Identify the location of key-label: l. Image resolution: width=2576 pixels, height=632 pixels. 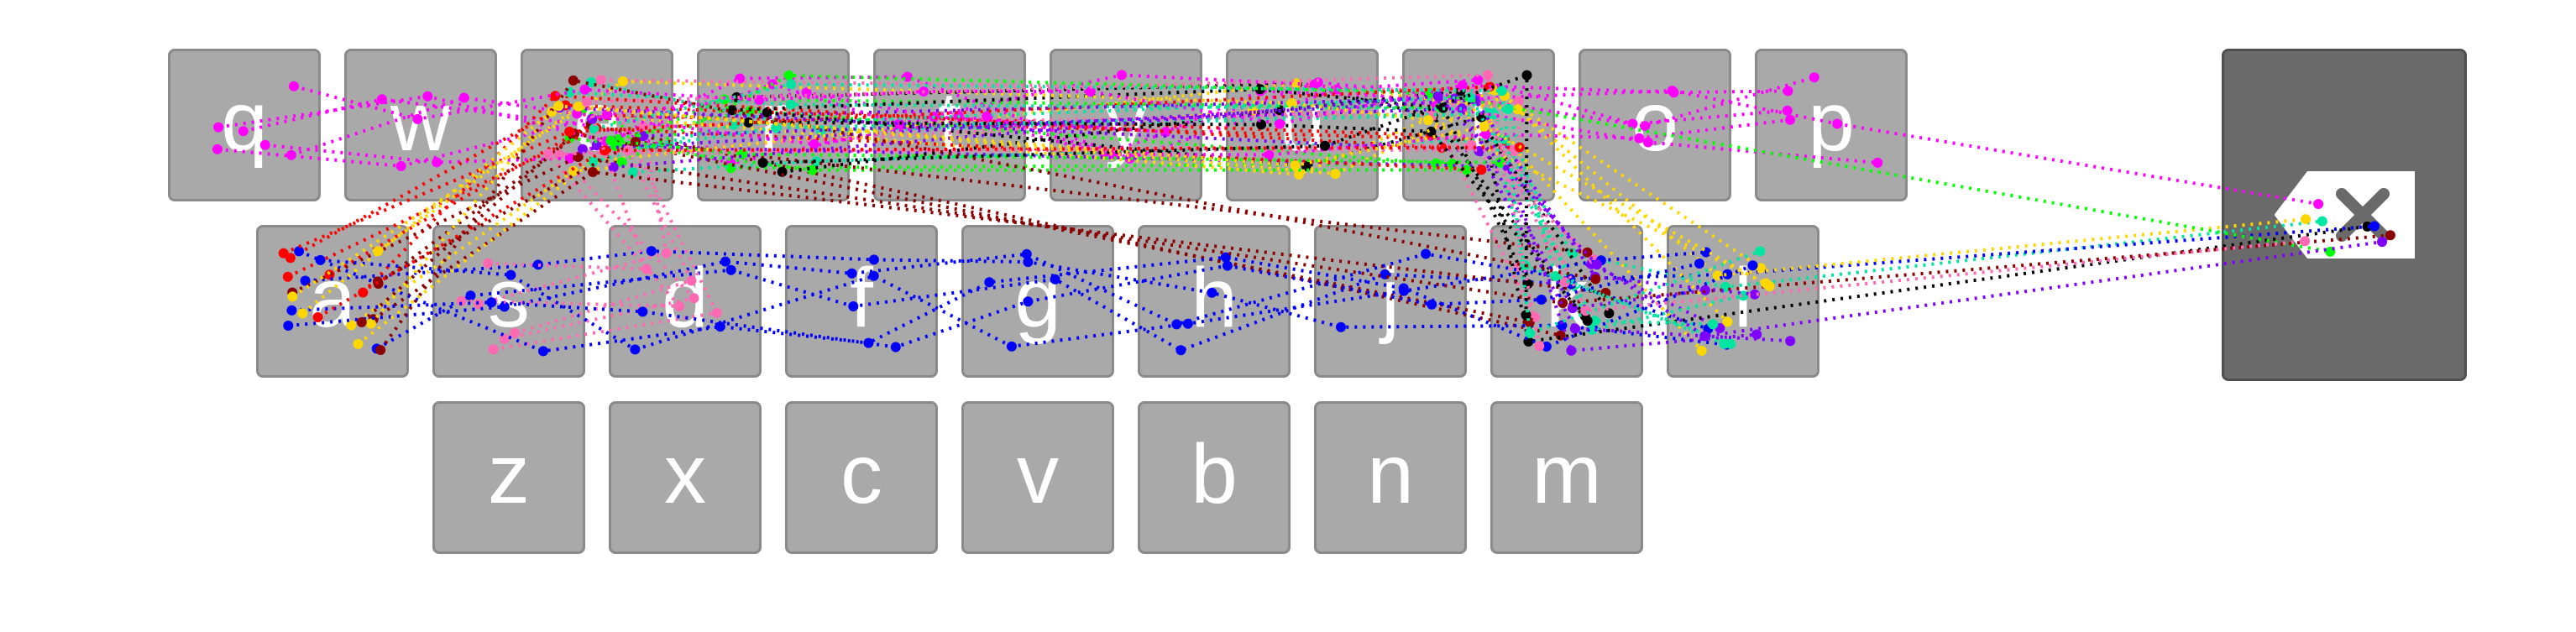
(1743, 298).